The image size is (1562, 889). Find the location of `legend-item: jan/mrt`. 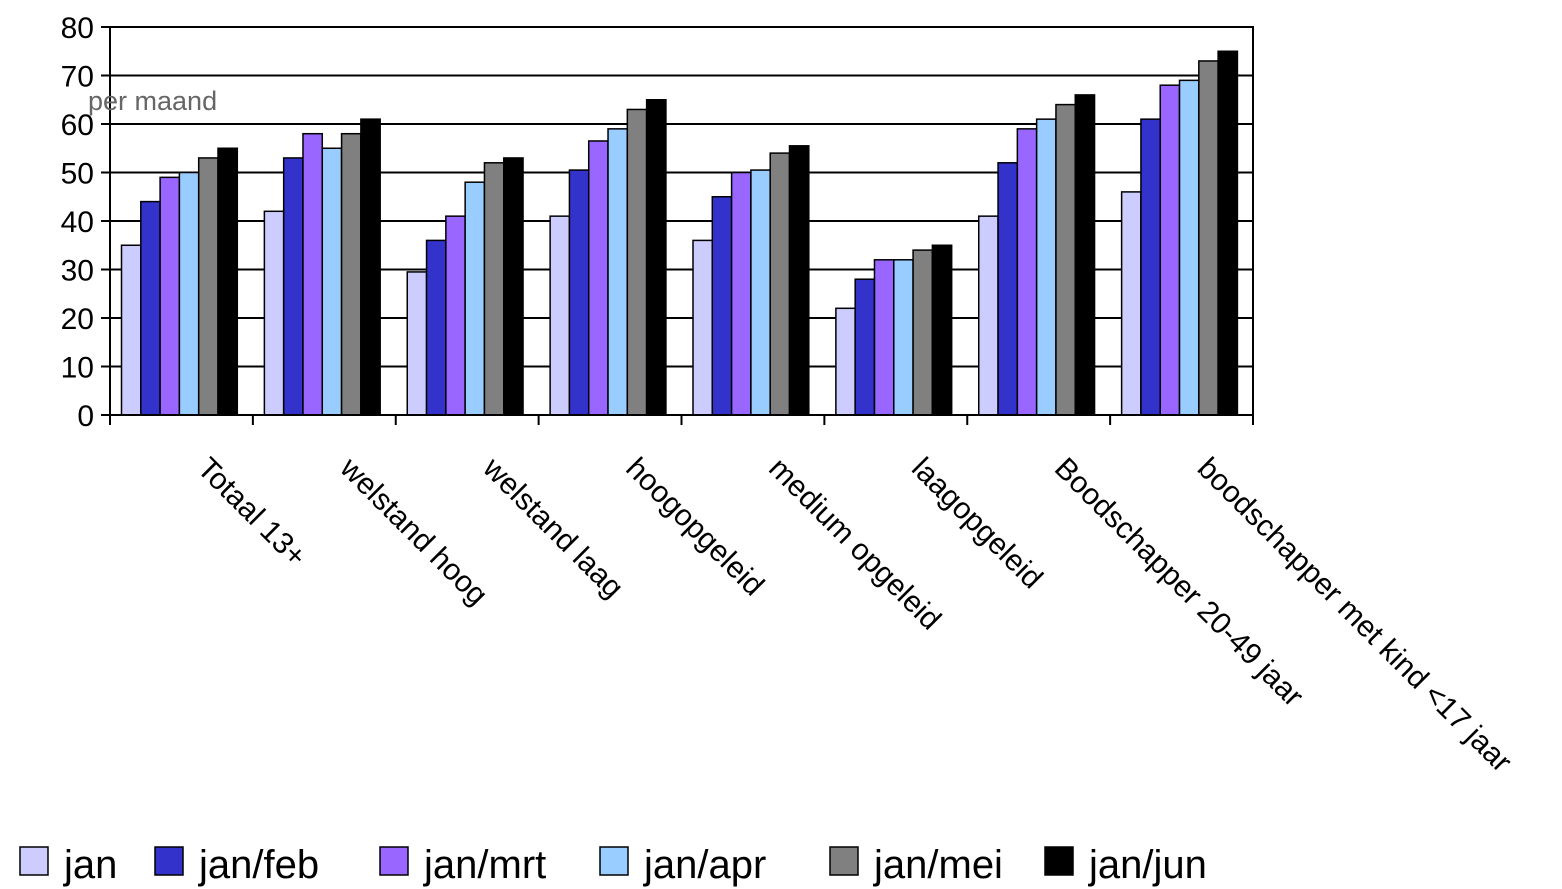

legend-item: jan/mrt is located at coordinates (462, 865).